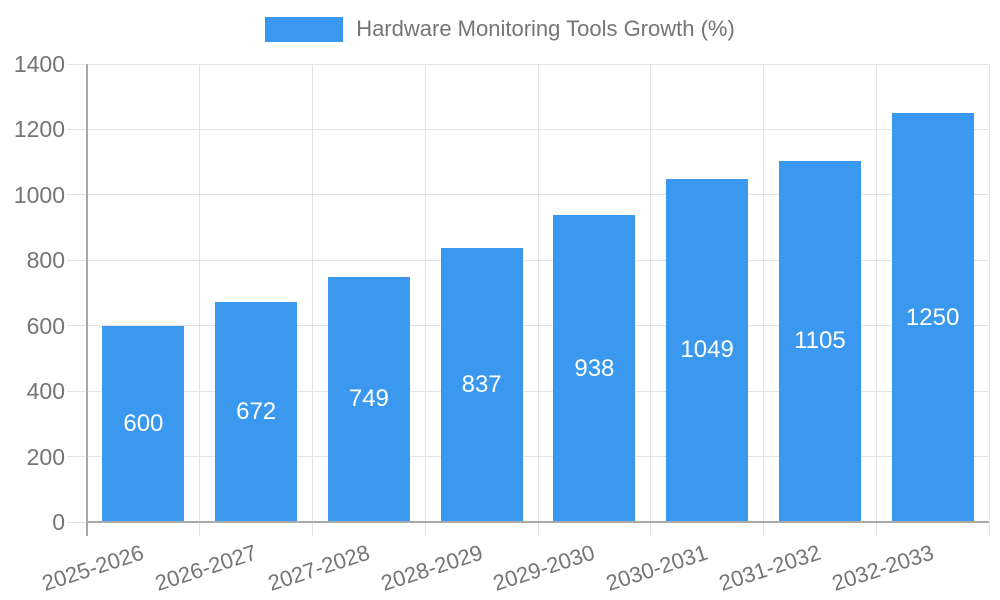 This screenshot has height=600, width=1000. I want to click on bar: 672, so click(256, 412).